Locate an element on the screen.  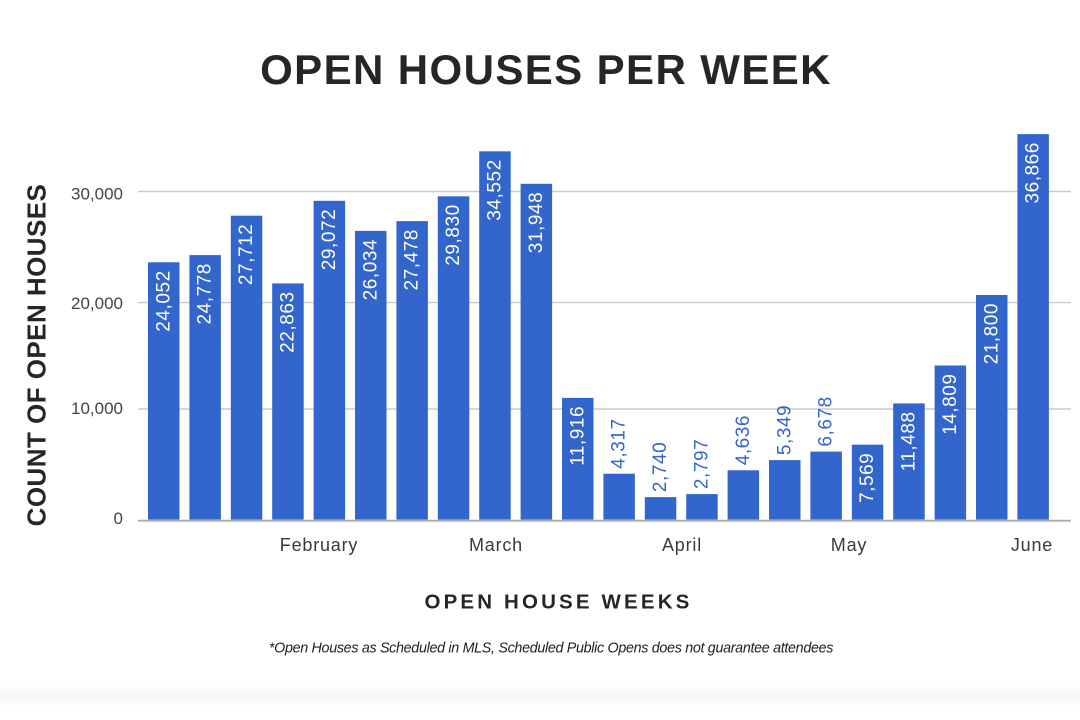
svg-text: 26,034 is located at coordinates (370, 269).